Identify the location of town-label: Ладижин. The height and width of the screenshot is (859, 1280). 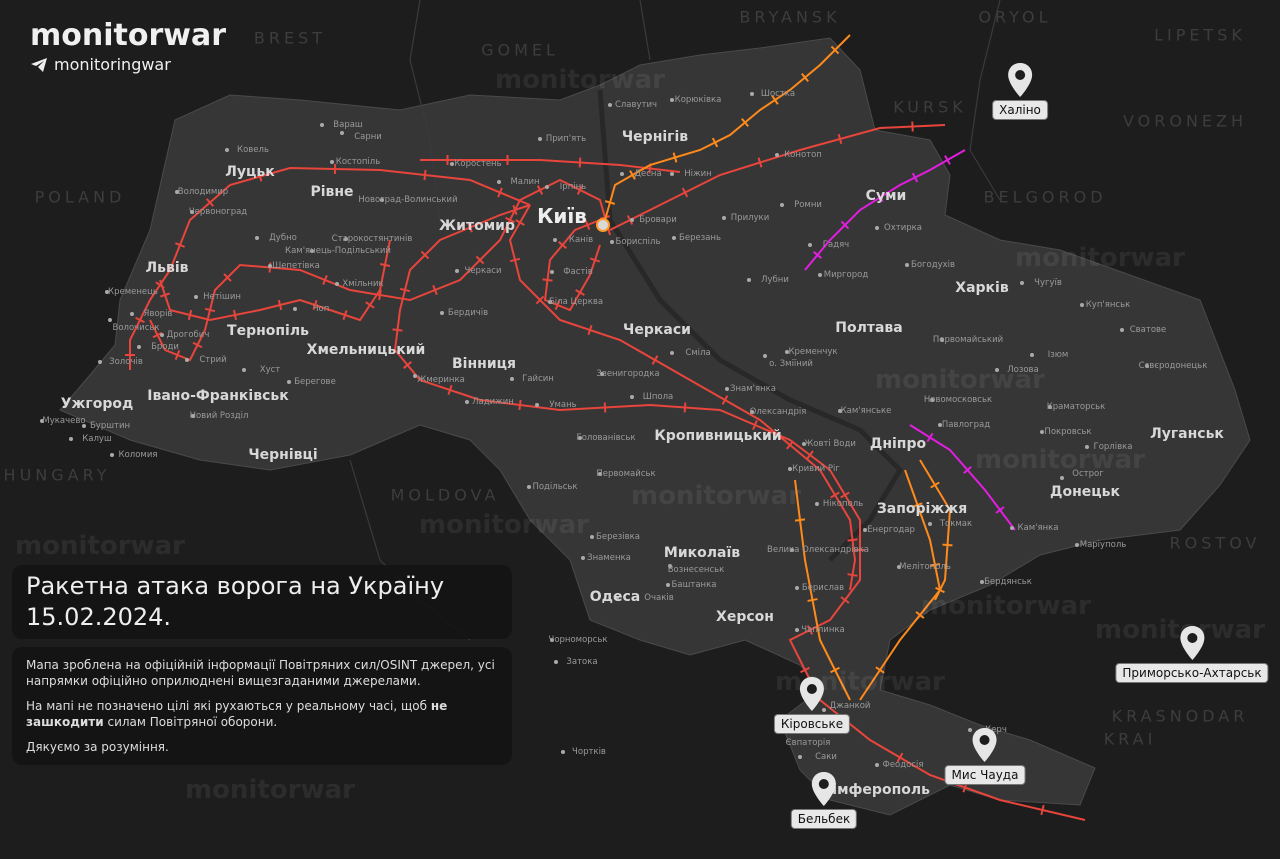
(493, 402).